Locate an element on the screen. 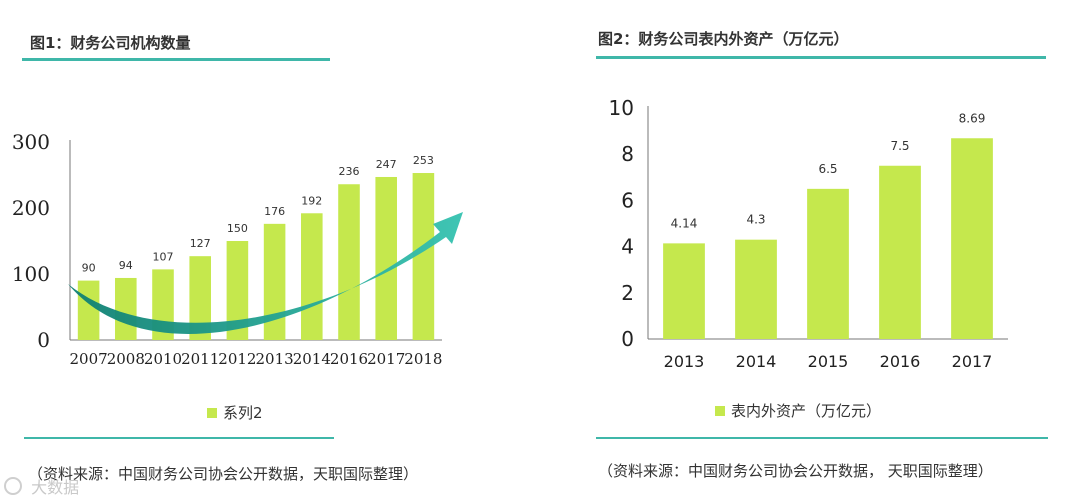 The width and height of the screenshot is (1080, 504). x-tick-label: 2007 is located at coordinates (89, 359).